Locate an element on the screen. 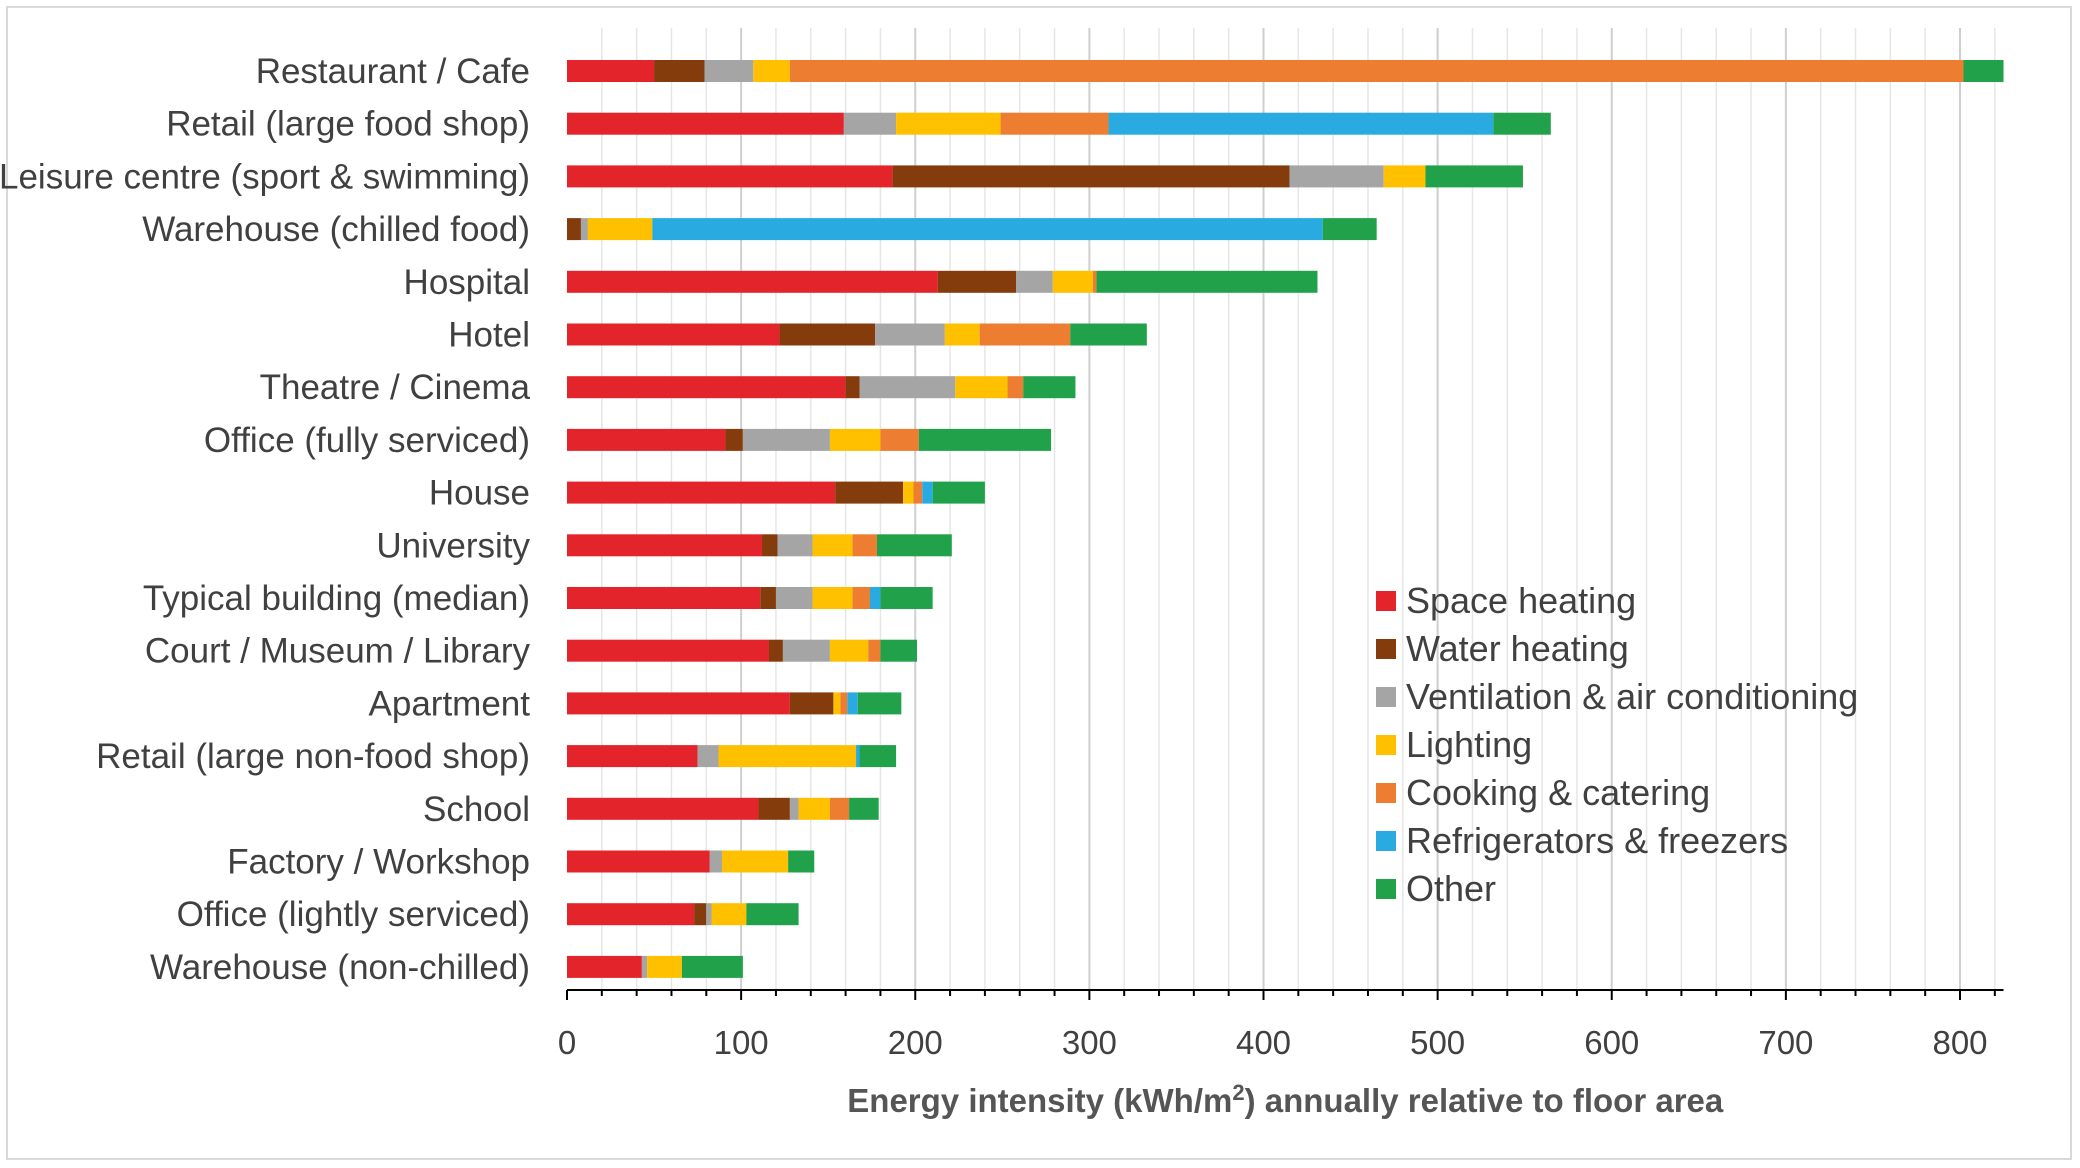 Image resolution: width=2080 pixels, height=1168 pixels. legend-label: Refrigerators & freezers is located at coordinates (1597, 840).